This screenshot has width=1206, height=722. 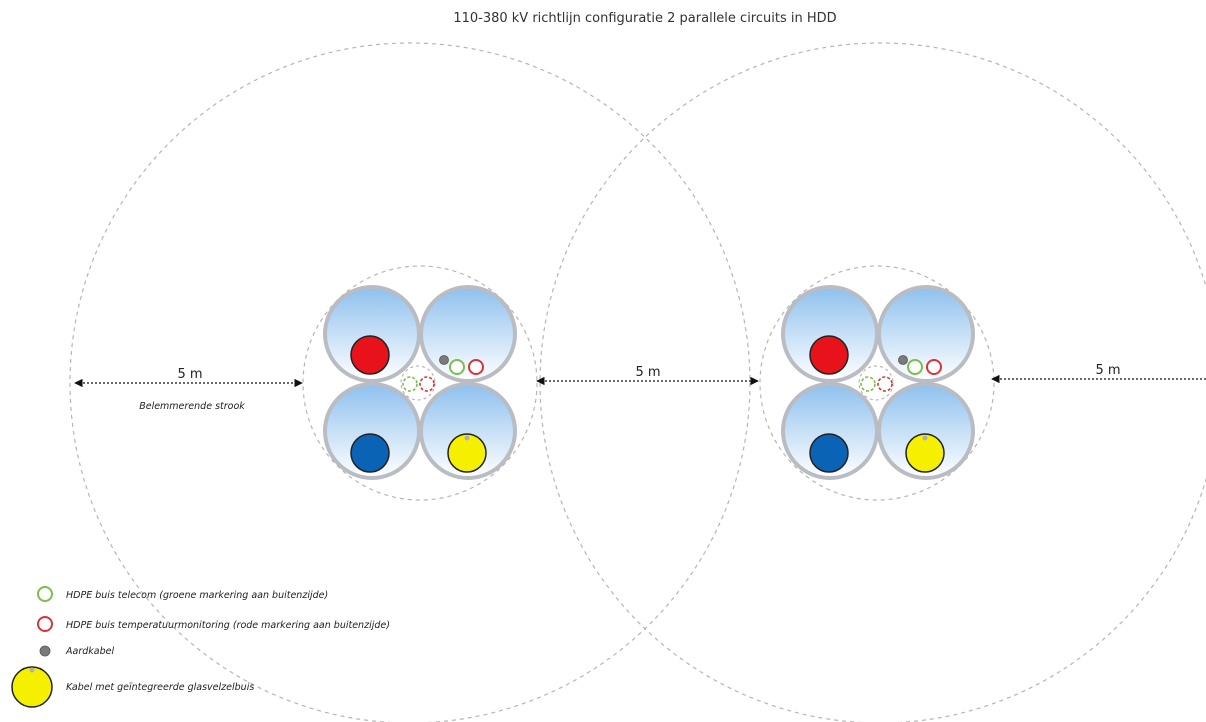 I want to click on legend-label: Aardkabel, so click(x=89, y=651).